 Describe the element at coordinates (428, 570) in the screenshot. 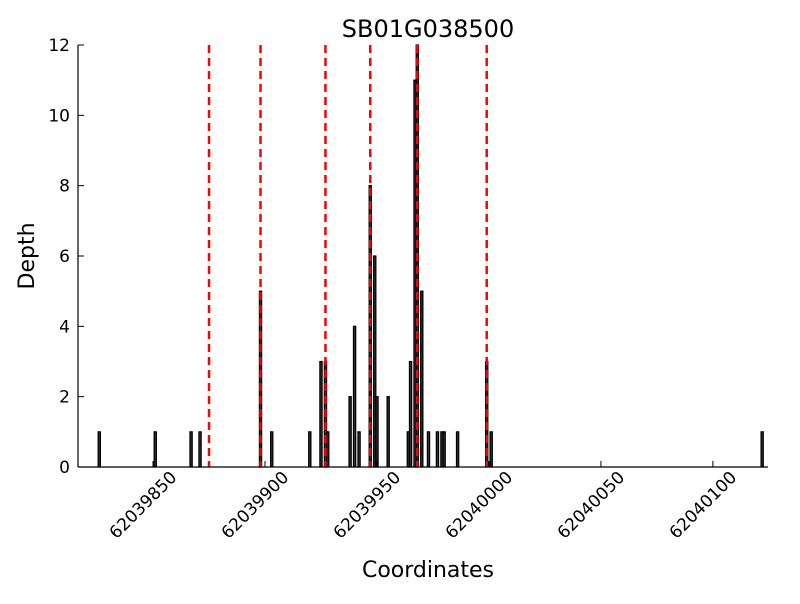

I see `x-axis-label: Coordinates` at that location.